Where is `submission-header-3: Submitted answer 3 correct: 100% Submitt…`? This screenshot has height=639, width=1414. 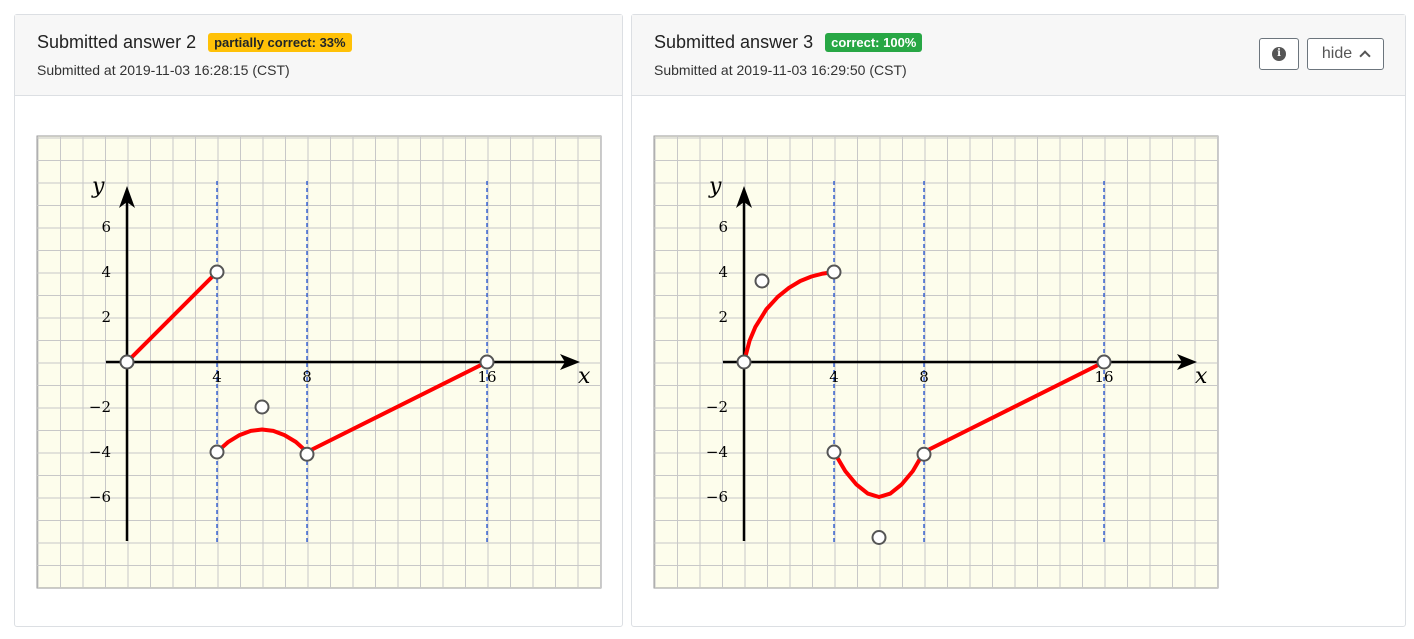
submission-header-3: Submitted answer 3 correct: 100% Submitt… is located at coordinates (1018, 55).